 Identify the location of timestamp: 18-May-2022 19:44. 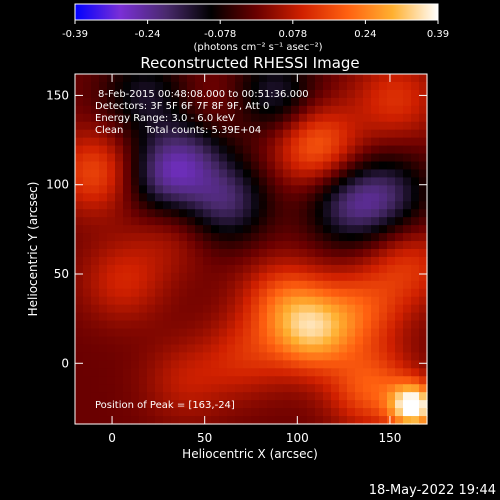
(432, 490).